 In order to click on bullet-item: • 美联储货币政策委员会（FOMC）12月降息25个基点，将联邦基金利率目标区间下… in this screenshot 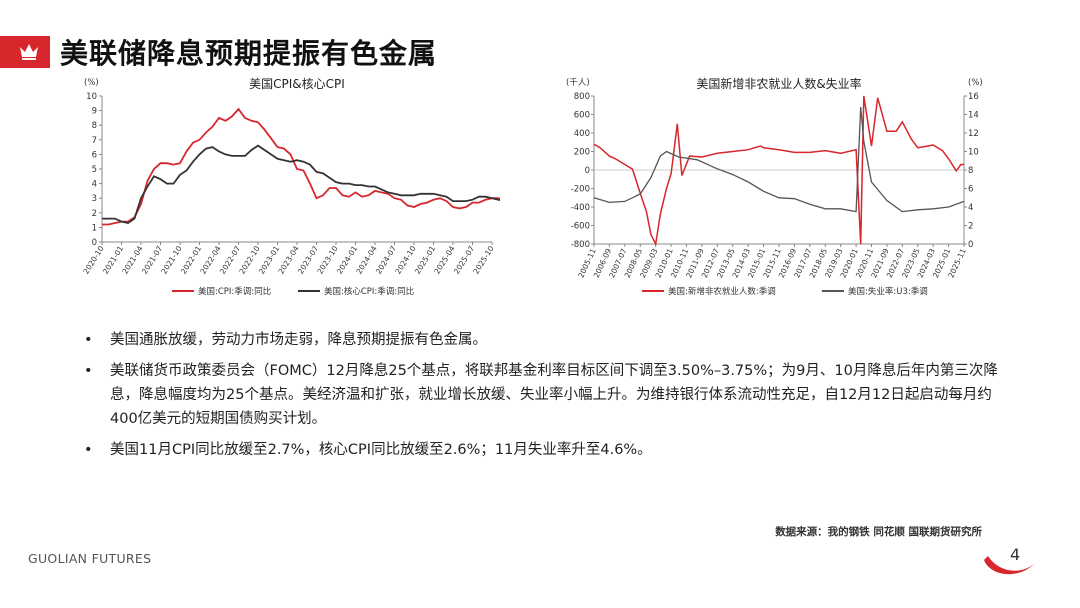, I will do `click(544, 395)`.